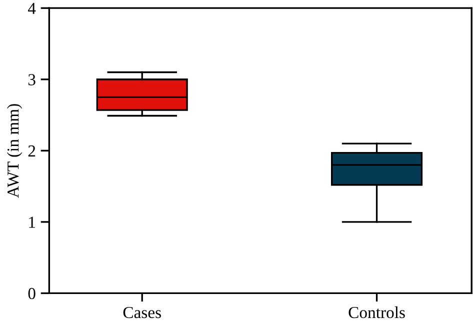 The height and width of the screenshot is (324, 473). What do you see at coordinates (32, 80) in the screenshot?
I see `y-tick-label: 3` at bounding box center [32, 80].